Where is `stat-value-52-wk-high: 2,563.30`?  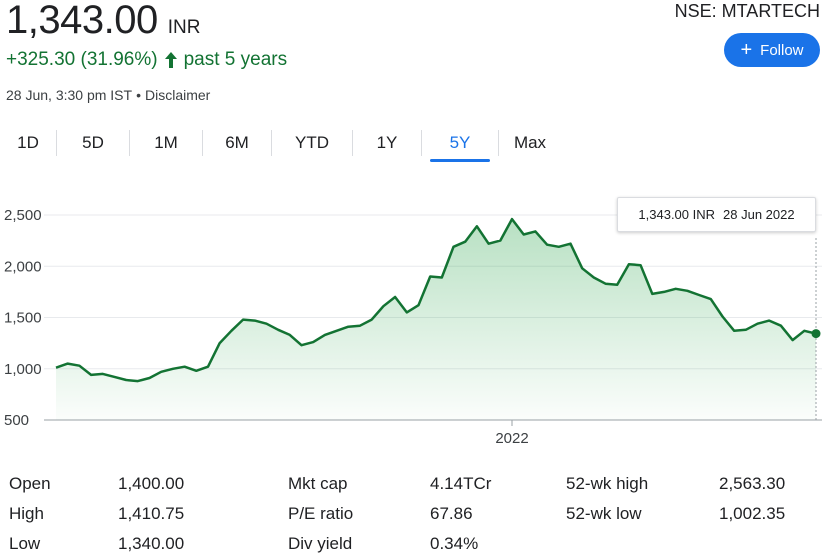 stat-value-52-wk-high: 2,563.30 is located at coordinates (752, 483).